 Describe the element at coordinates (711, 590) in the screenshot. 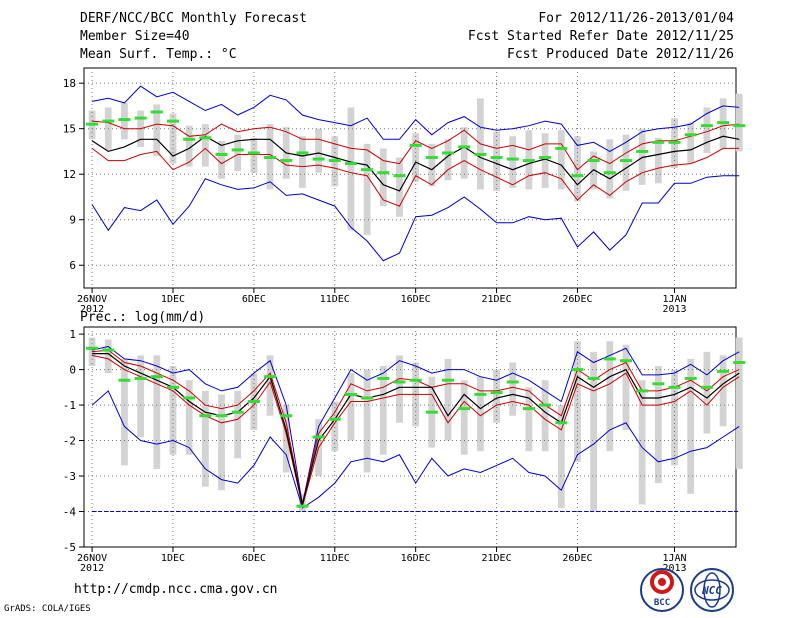

I see `ncc-logo-text: NCC` at that location.